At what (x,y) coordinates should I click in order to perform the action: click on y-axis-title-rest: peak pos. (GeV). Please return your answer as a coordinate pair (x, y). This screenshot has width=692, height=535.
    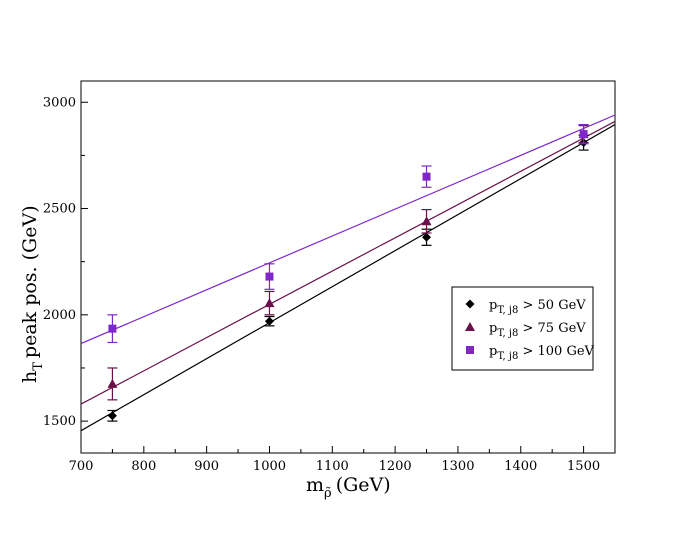
    Looking at the image, I should click on (30, 281).